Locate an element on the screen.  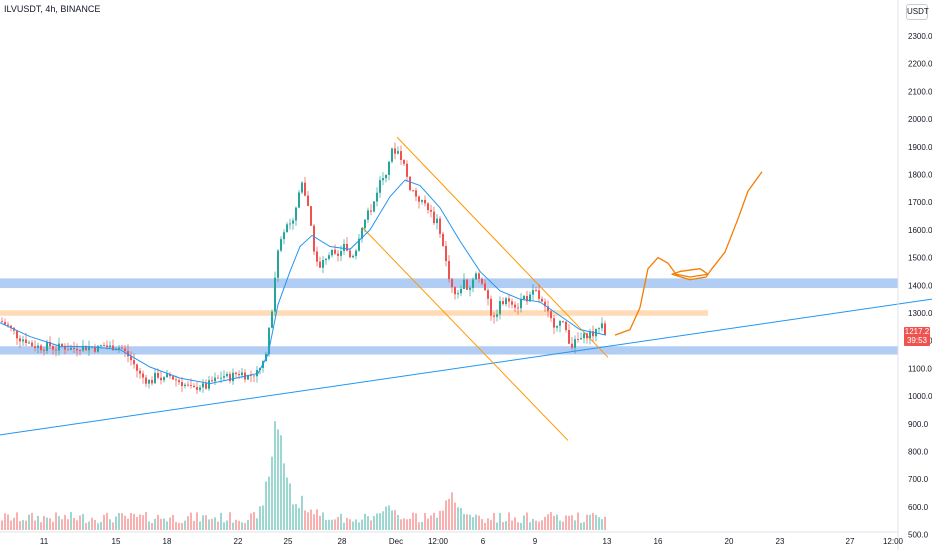
price-tick-label: 2000.0 is located at coordinates (920, 119).